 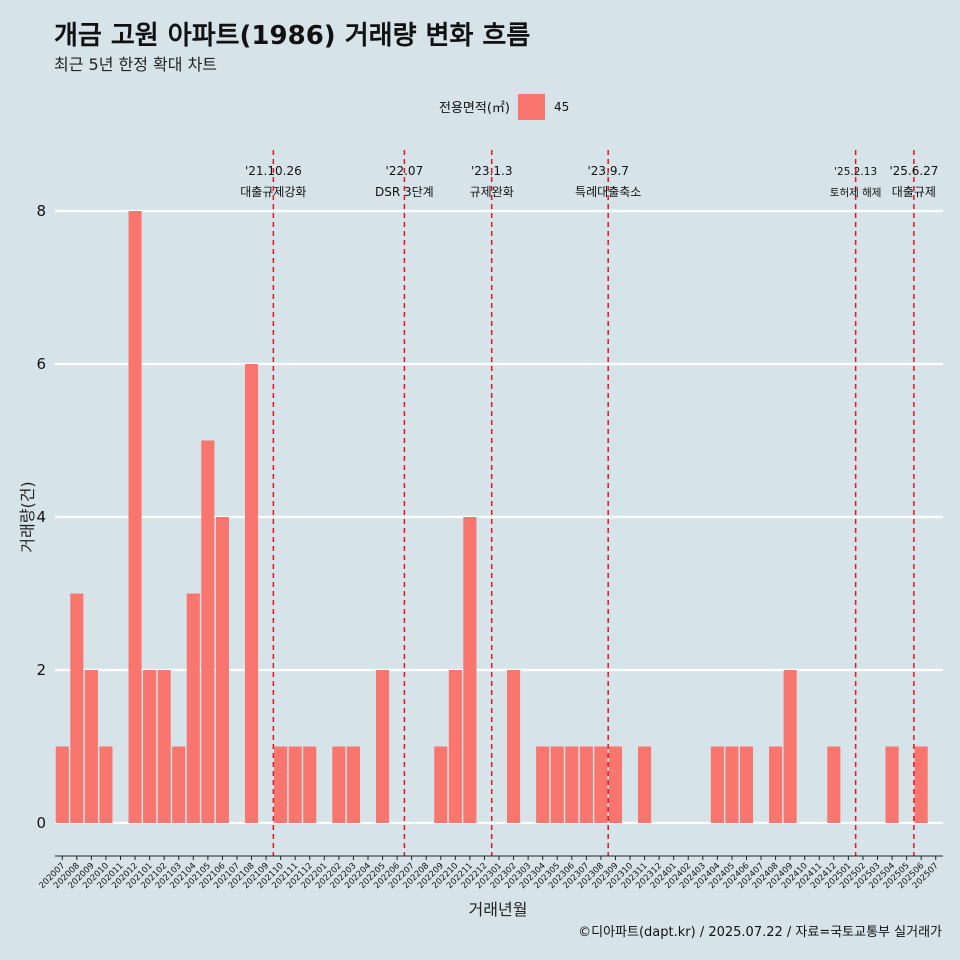 I want to click on event-date: '23.1.3, so click(x=491, y=171).